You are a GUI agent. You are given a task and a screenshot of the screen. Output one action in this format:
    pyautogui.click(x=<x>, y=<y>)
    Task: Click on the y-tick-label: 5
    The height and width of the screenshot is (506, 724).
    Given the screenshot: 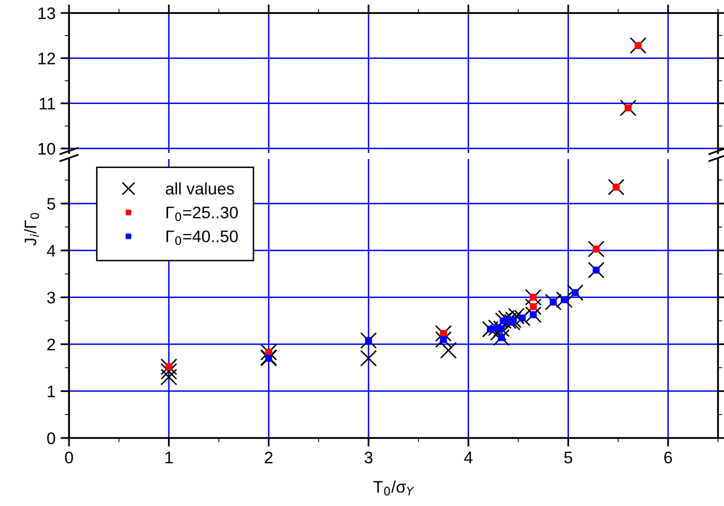 What is the action you would take?
    pyautogui.click(x=51, y=204)
    